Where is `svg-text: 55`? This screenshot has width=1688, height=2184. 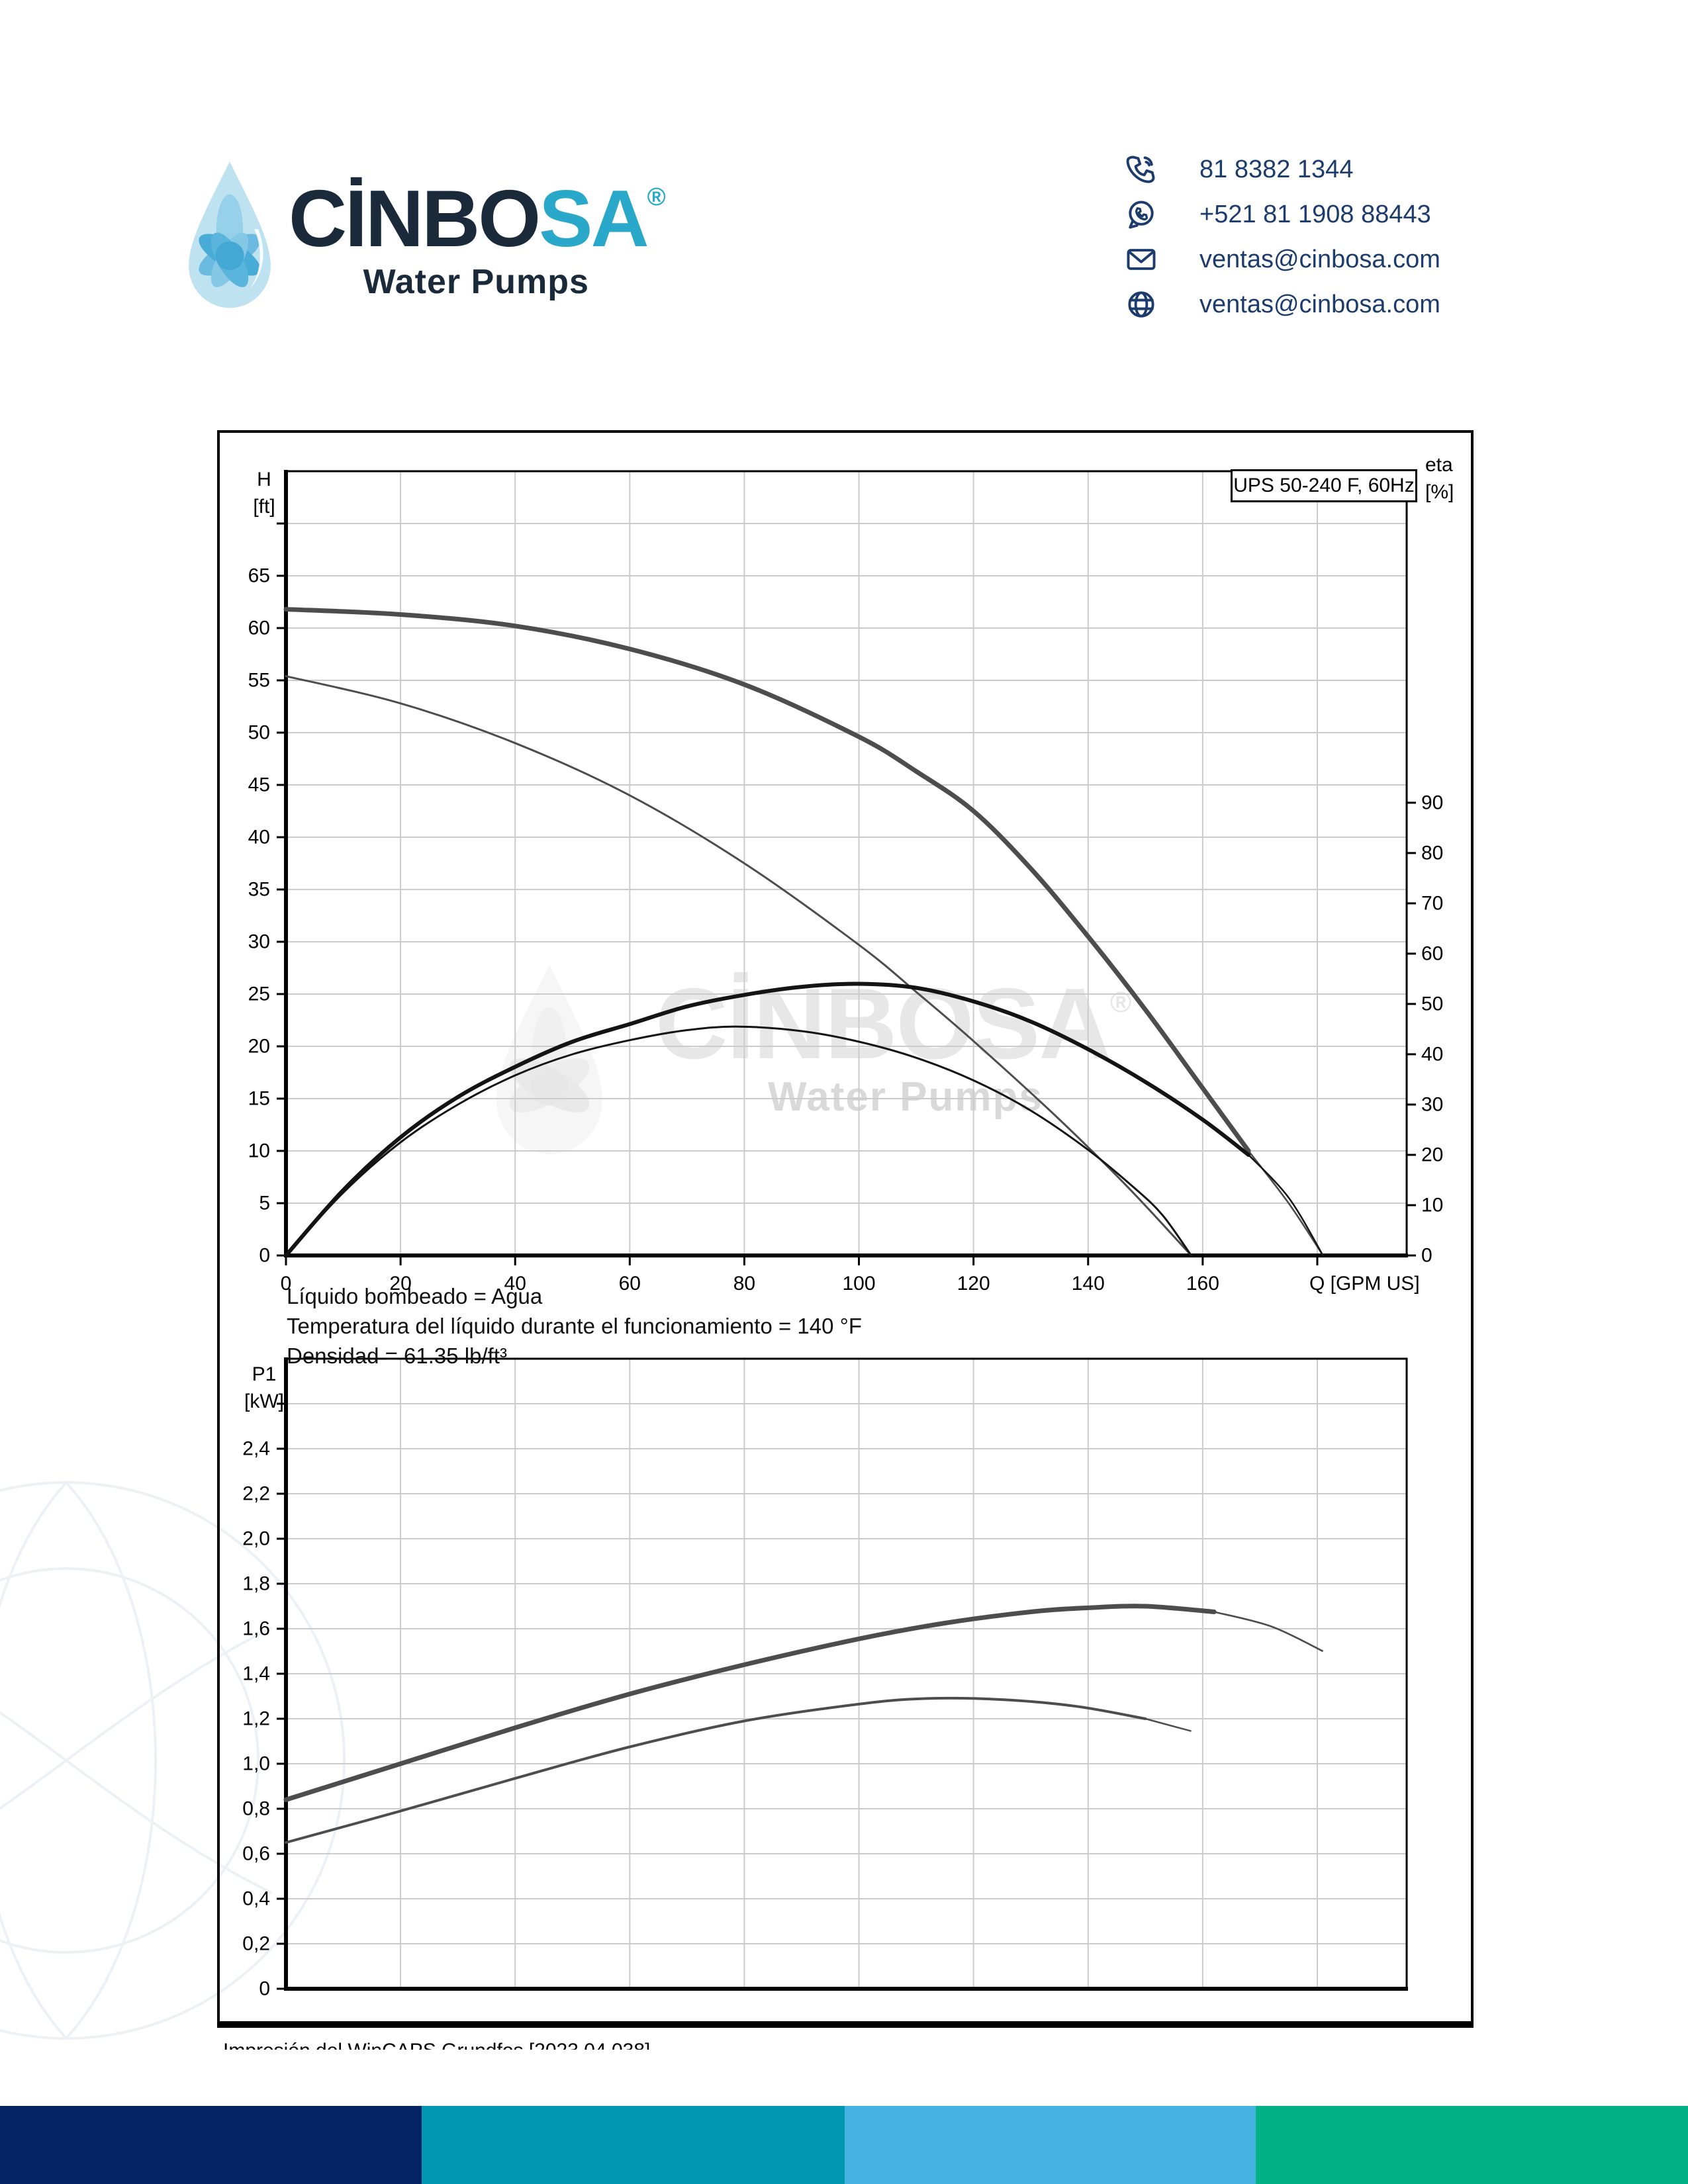 svg-text: 55 is located at coordinates (259, 681).